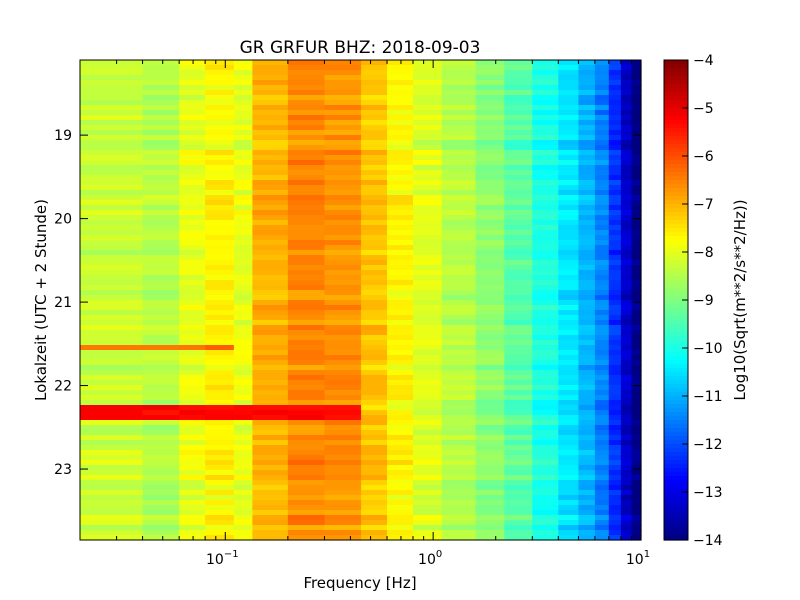 This screenshot has width=800, height=600. I want to click on colorbar-tick-label: −14, so click(708, 541).